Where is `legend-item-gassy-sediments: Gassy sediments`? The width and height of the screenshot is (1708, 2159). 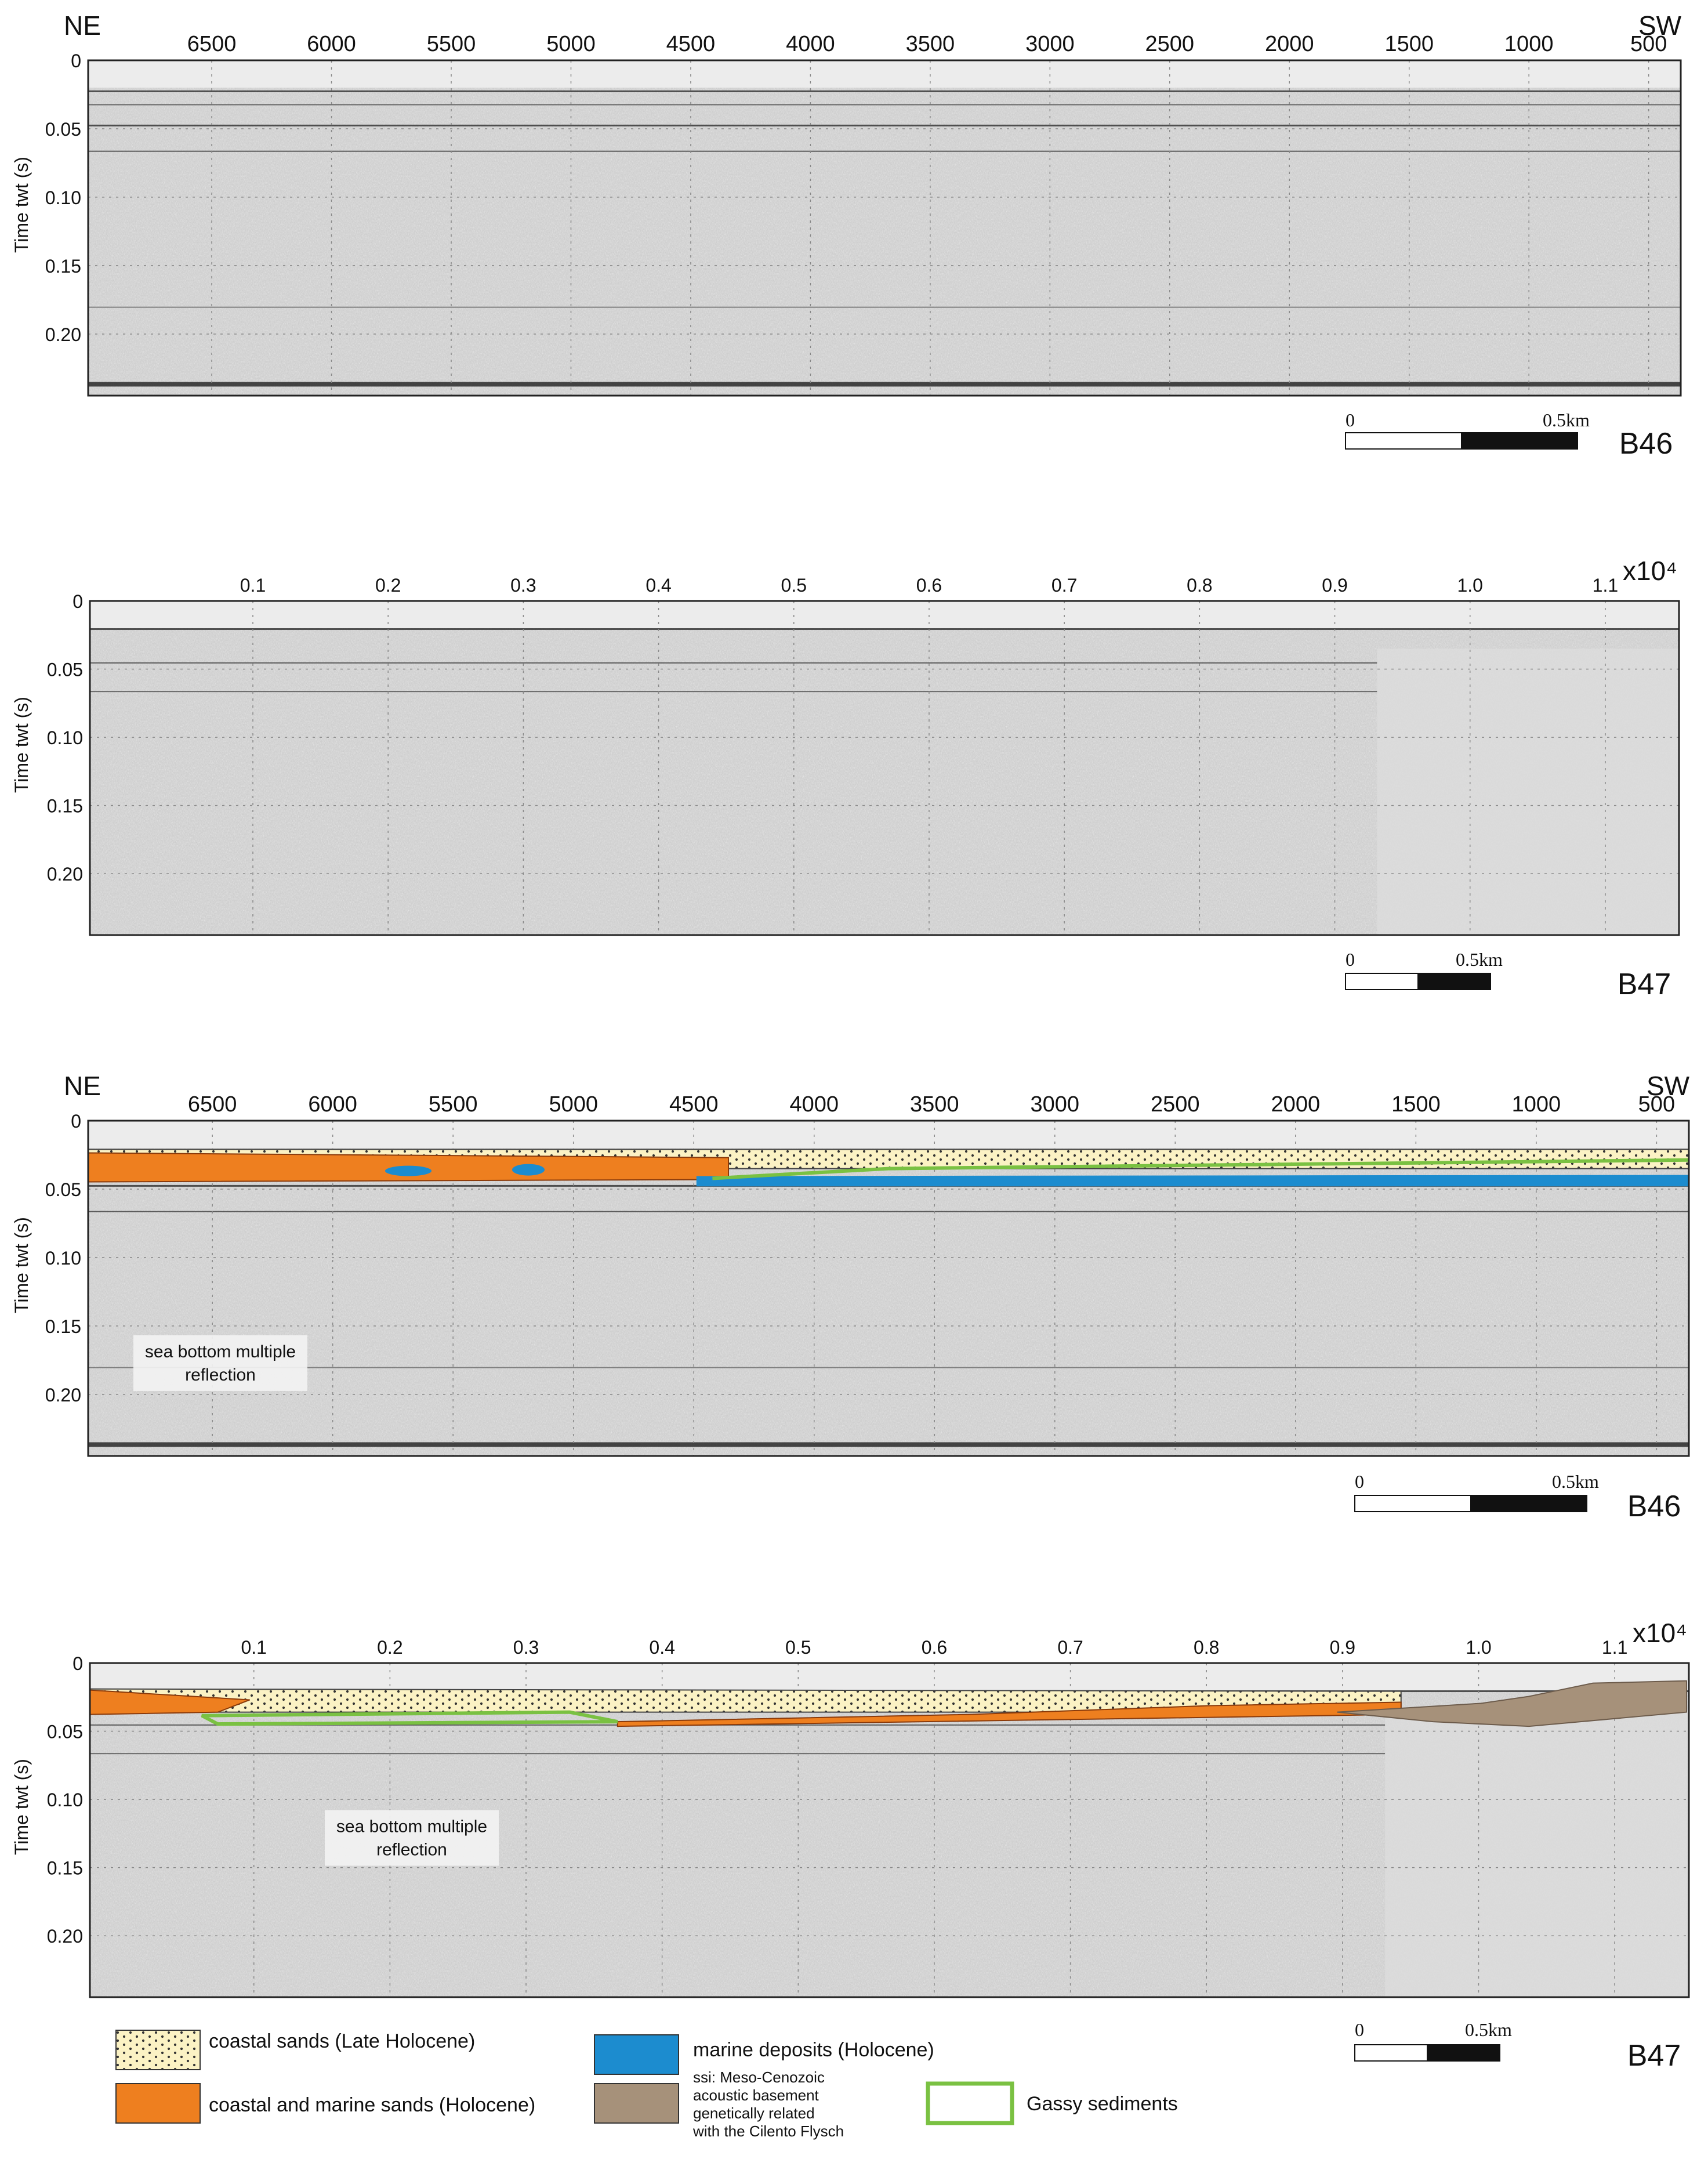 legend-item-gassy-sediments: Gassy sediments is located at coordinates (1052, 2103).